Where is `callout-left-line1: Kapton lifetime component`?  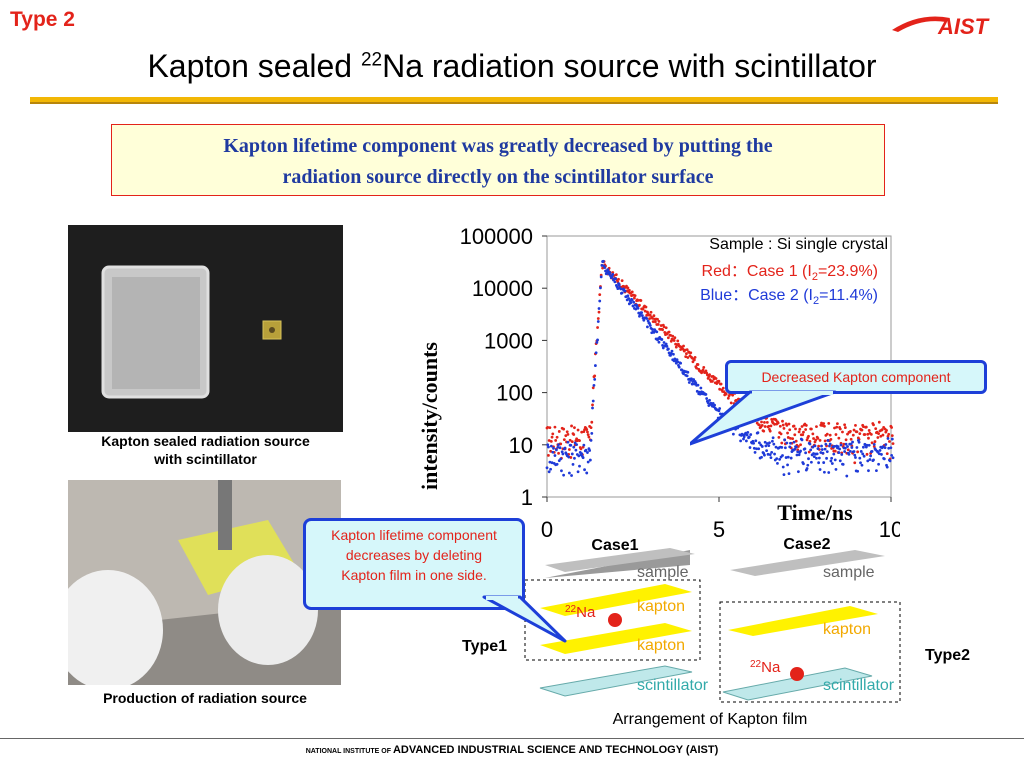
callout-left-line1: Kapton lifetime component is located at coordinates (414, 535).